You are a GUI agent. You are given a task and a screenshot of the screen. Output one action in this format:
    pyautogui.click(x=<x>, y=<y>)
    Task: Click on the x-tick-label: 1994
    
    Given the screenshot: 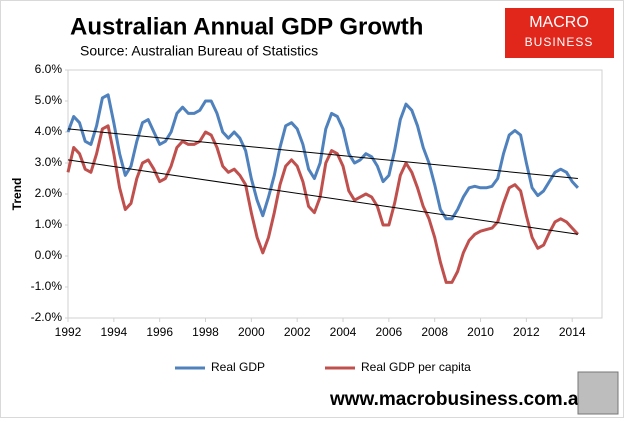 What is the action you would take?
    pyautogui.click(x=113, y=332)
    